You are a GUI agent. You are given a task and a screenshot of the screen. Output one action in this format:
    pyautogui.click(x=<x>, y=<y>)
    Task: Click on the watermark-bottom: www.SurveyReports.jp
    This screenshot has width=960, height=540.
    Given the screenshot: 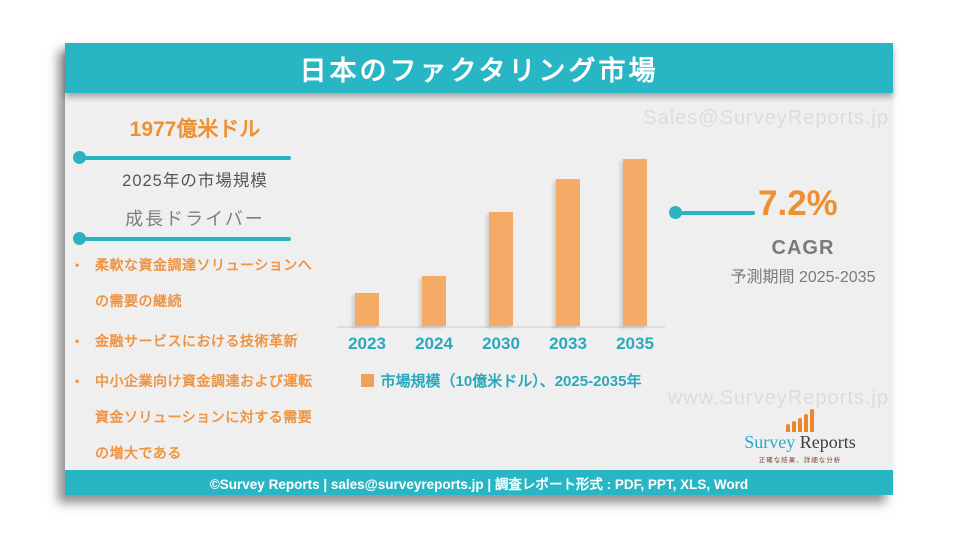 What is the action you would take?
    pyautogui.click(x=778, y=398)
    